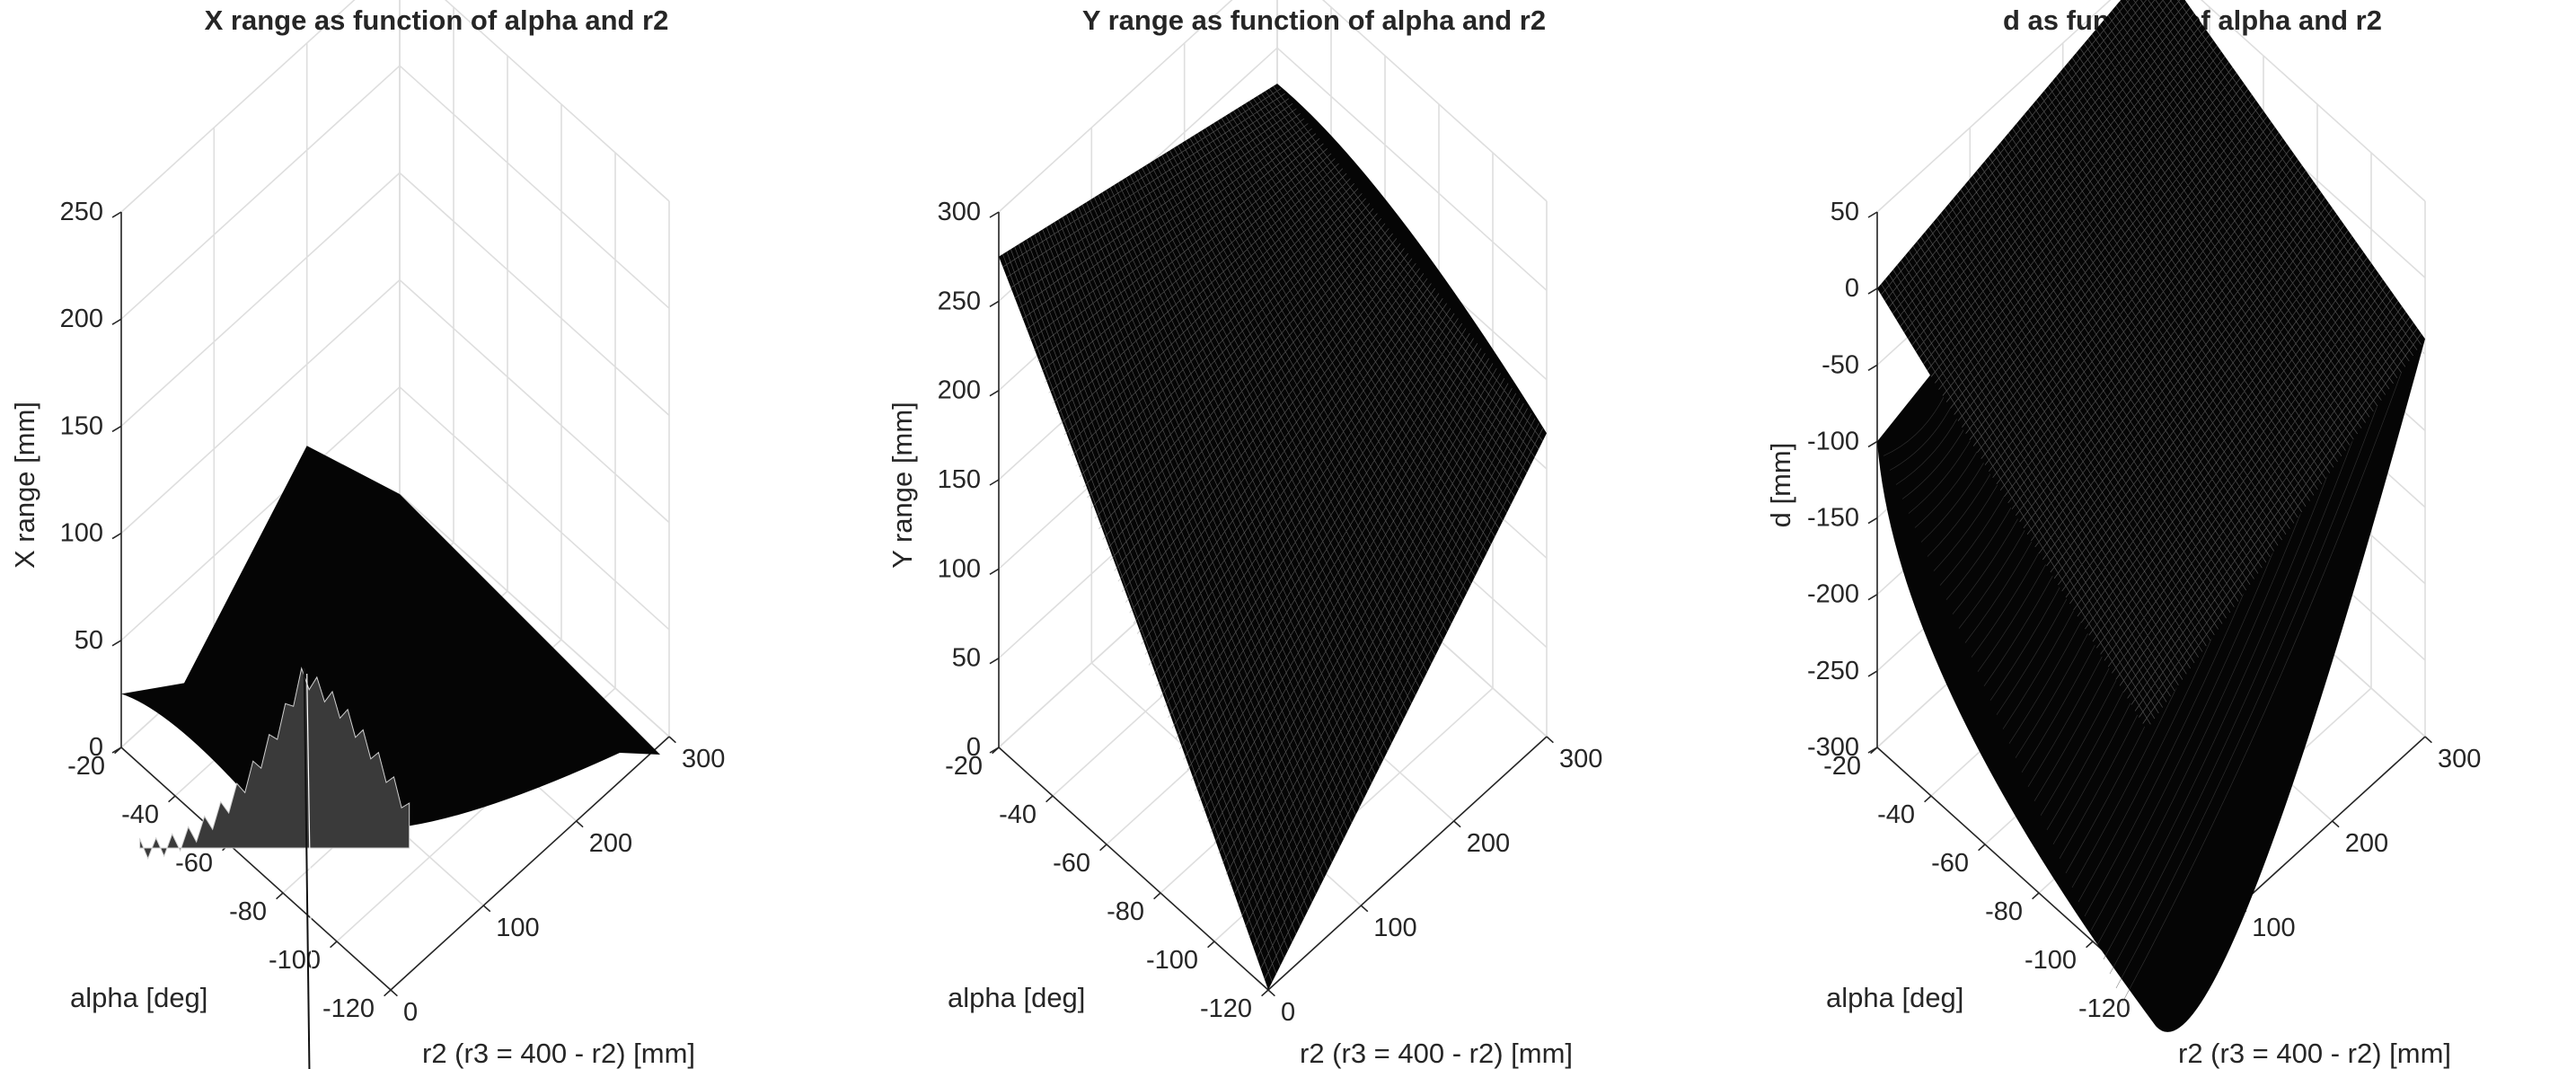 Image resolution: width=2576 pixels, height=1069 pixels. Describe the element at coordinates (1288, 1012) in the screenshot. I see `x-tick-label: 0` at that location.